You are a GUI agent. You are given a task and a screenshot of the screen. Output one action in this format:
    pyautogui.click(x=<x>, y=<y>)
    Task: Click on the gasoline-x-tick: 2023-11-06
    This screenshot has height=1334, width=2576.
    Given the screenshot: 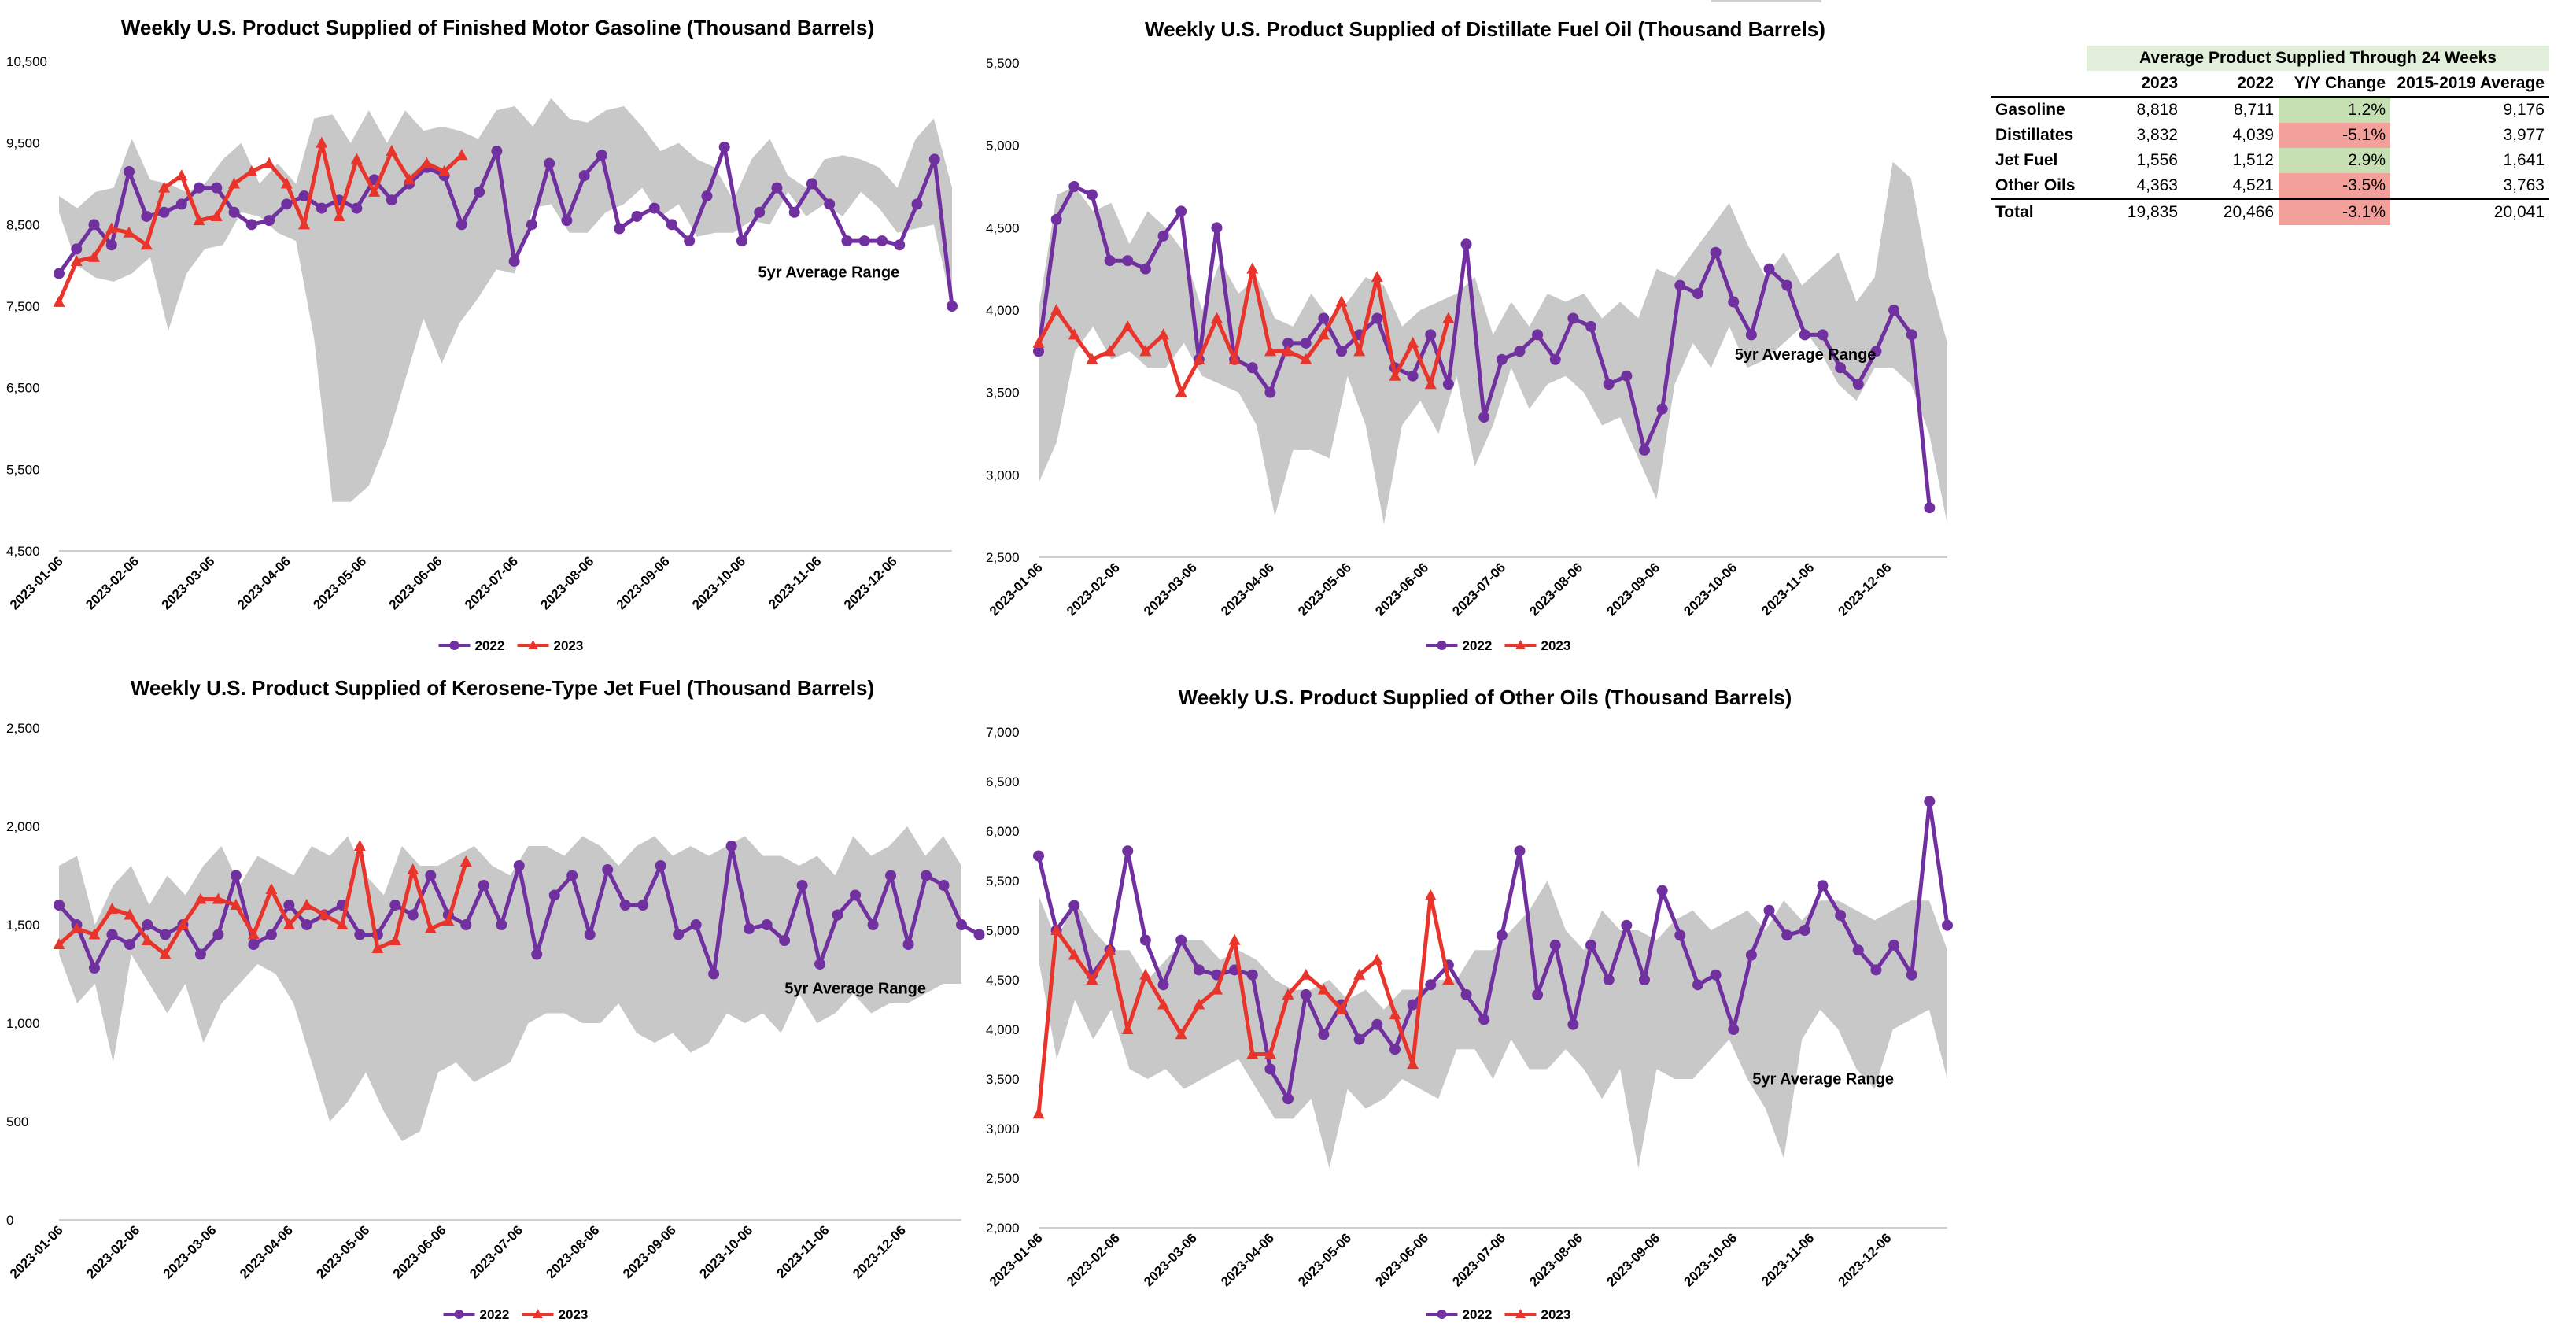 What is the action you would take?
    pyautogui.click(x=795, y=583)
    